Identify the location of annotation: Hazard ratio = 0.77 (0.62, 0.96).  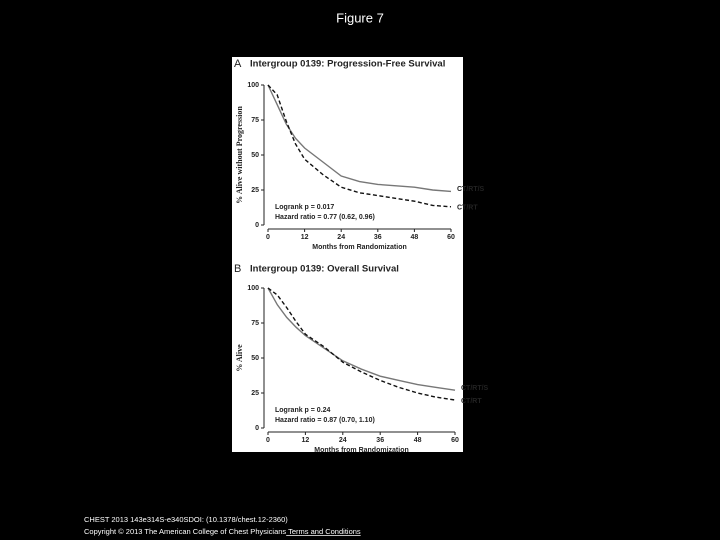
(325, 217).